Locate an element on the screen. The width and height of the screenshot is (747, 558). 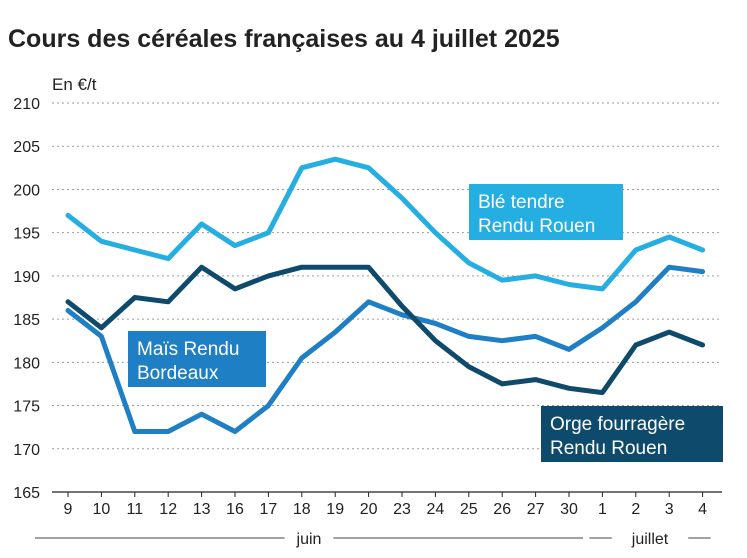
y-tick-label: 170 is located at coordinates (26, 450).